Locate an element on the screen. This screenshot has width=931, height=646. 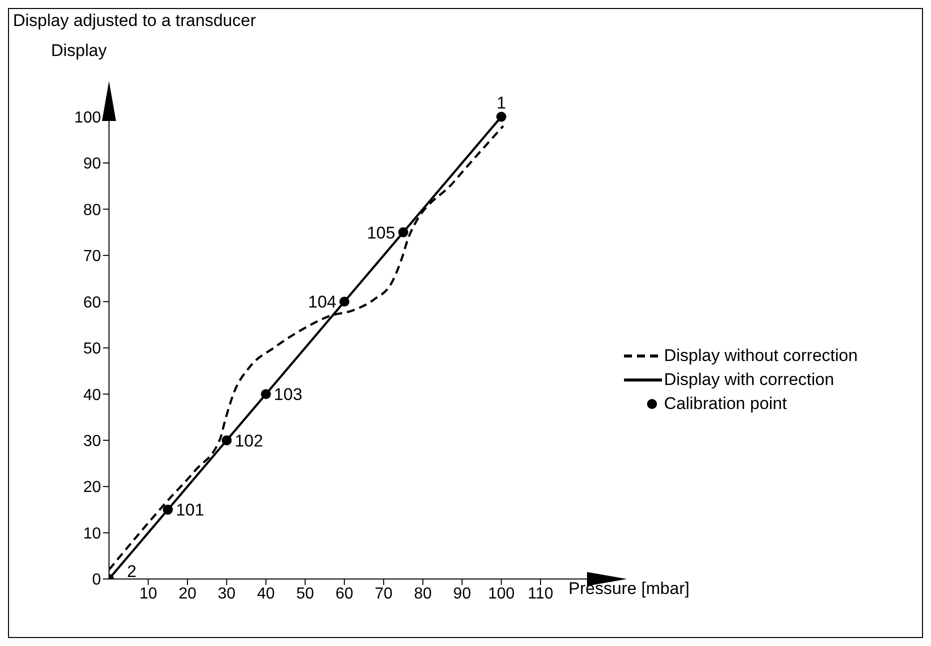
y-tick-label: 0 is located at coordinates (97, 580).